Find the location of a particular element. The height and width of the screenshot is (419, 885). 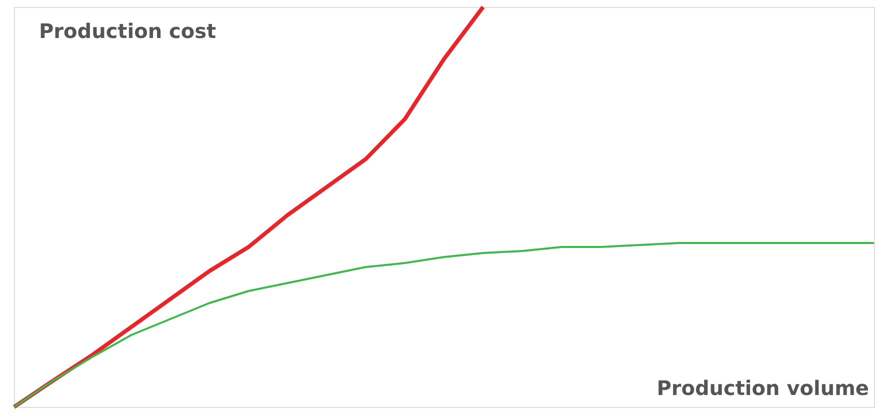

x-axis-title: Production volume is located at coordinates (762, 388).